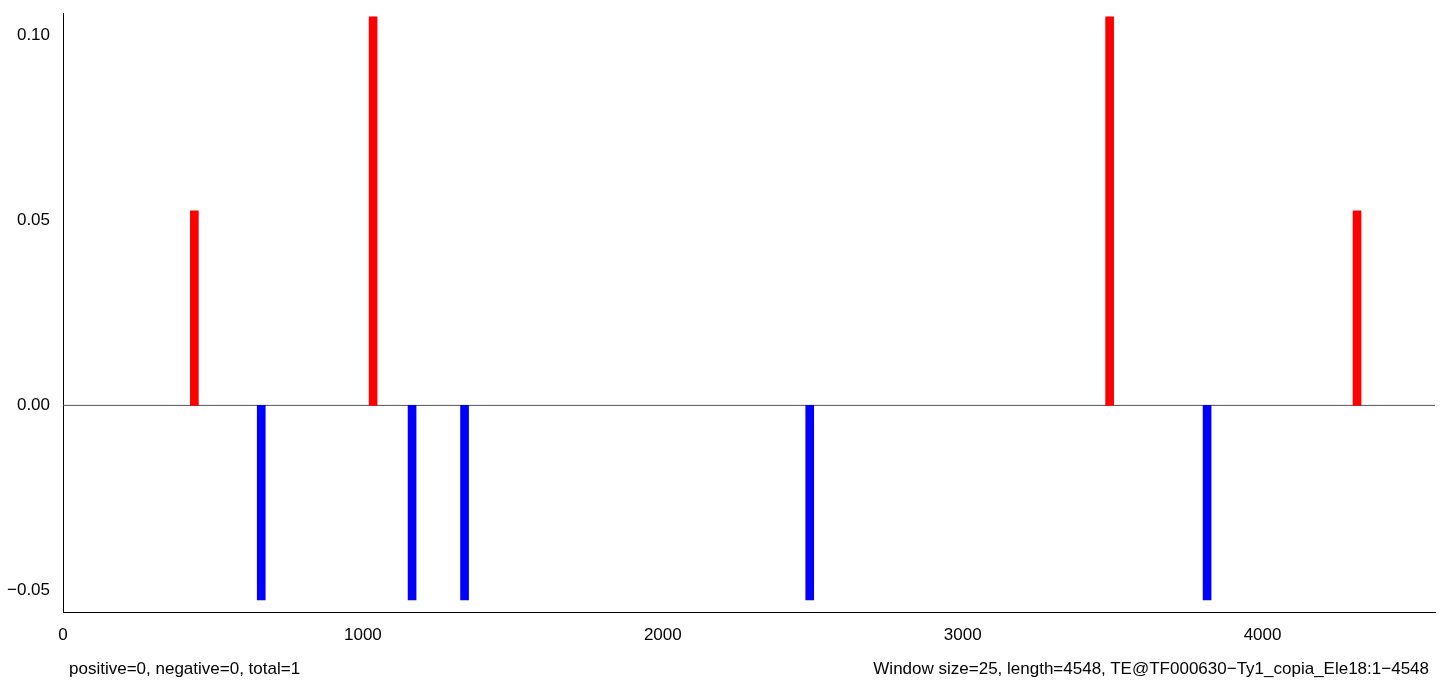 This screenshot has height=683, width=1449. Describe the element at coordinates (33, 220) in the screenshot. I see `y-tick-label: 0.05` at that location.